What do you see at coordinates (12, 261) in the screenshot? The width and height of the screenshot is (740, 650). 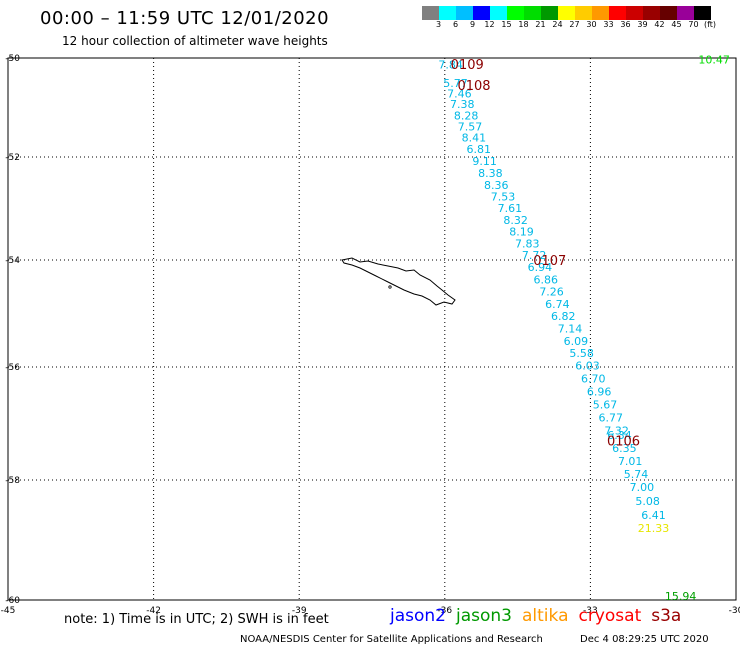 I see `y-tick-label: -54` at bounding box center [12, 261].